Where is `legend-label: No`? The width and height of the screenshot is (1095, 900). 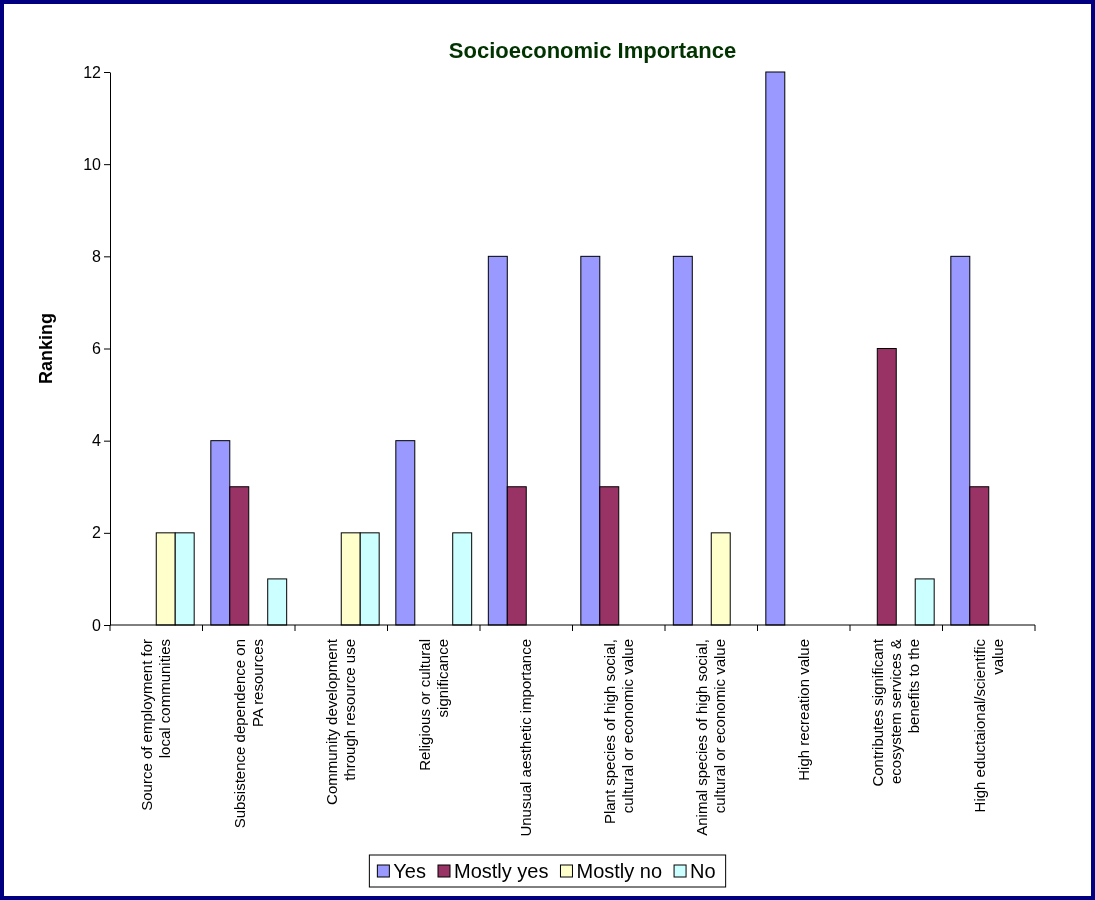 legend-label: No is located at coordinates (703, 871).